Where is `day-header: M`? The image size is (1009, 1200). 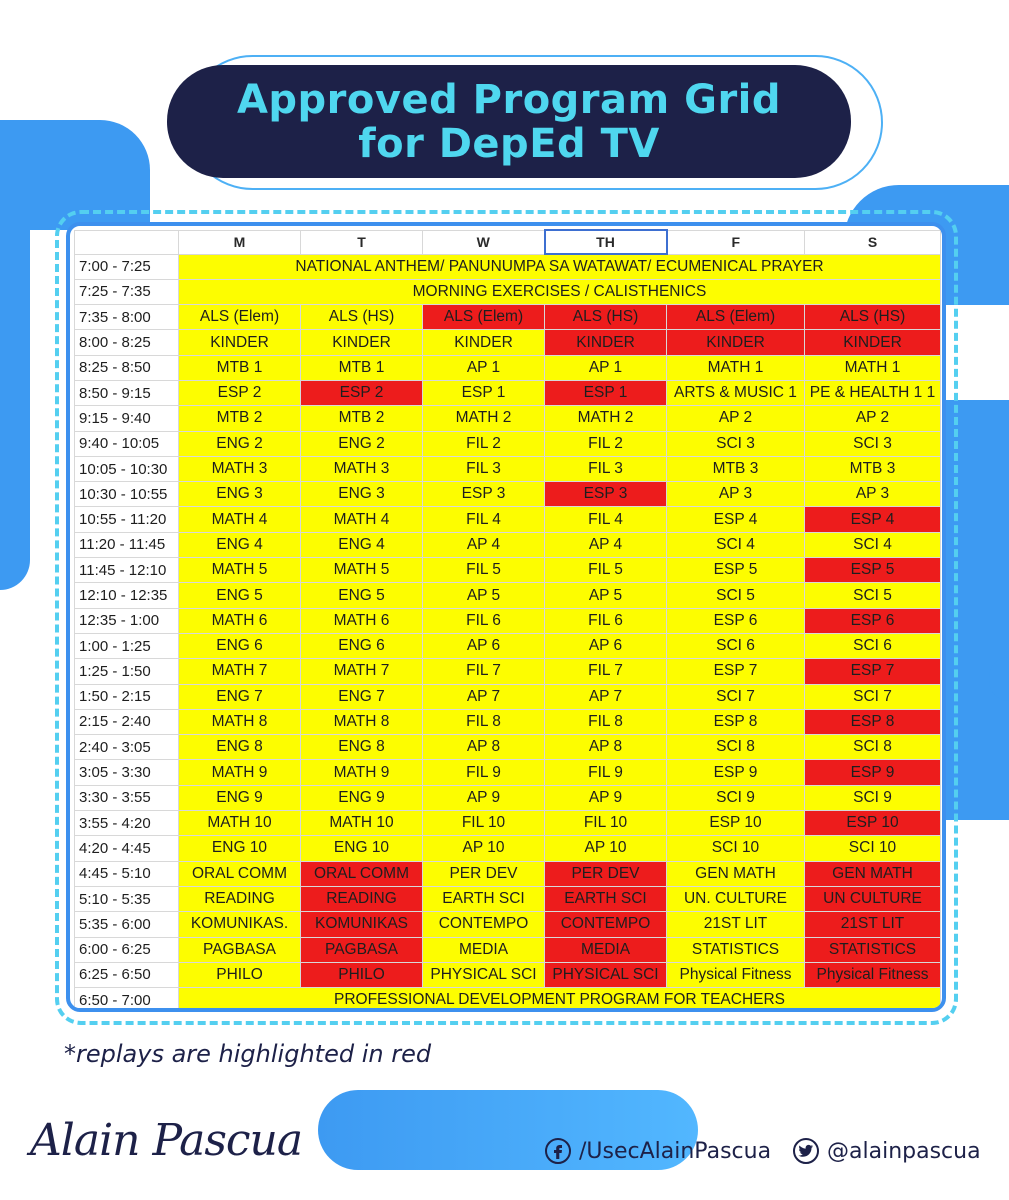
day-header: M is located at coordinates (239, 242).